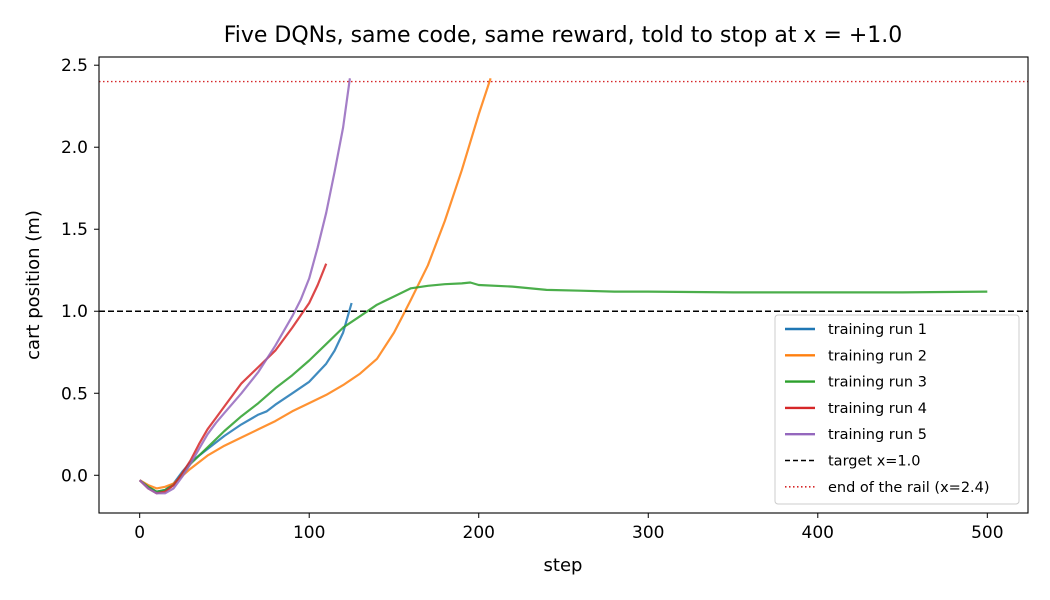 The width and height of the screenshot is (1050, 600). Describe the element at coordinates (33, 285) in the screenshot. I see `y-axis-label: cart position (m)` at that location.